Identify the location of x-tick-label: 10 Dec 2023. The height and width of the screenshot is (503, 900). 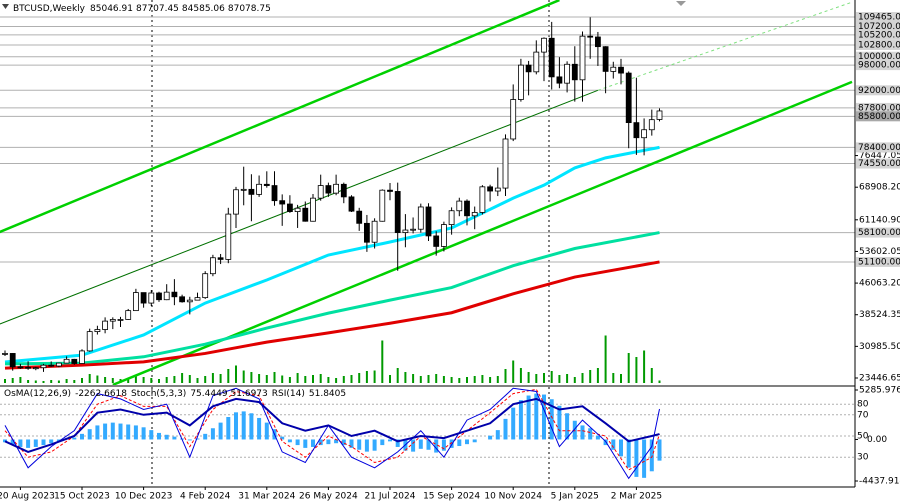
(144, 497).